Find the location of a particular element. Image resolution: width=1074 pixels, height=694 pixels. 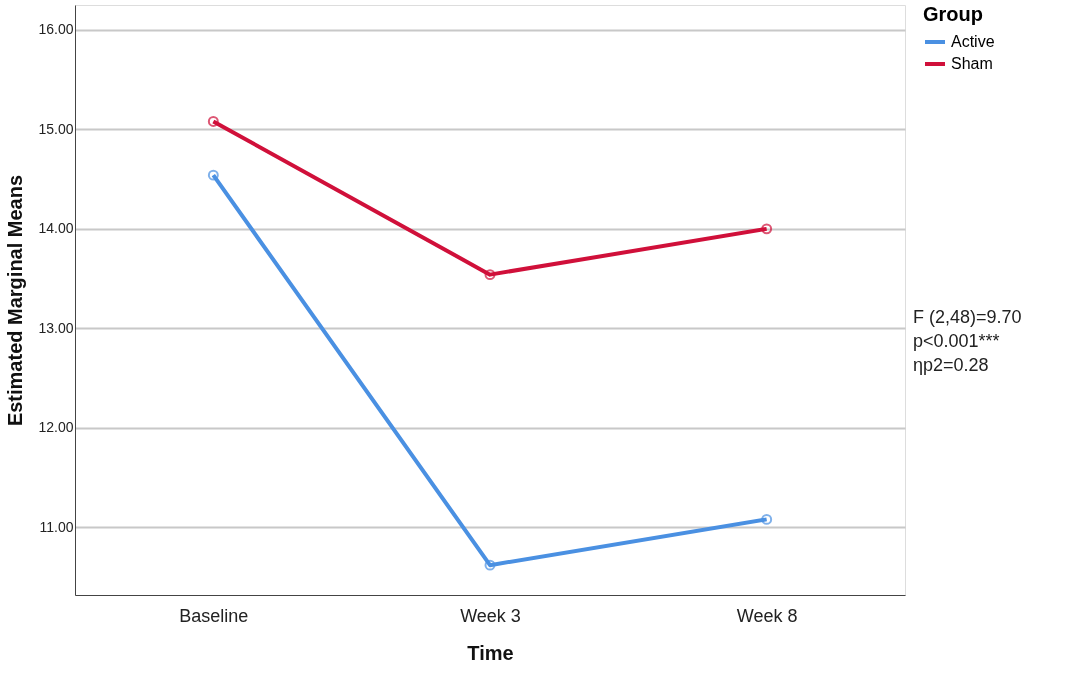

x-tick-label: Week 8 is located at coordinates (767, 615).